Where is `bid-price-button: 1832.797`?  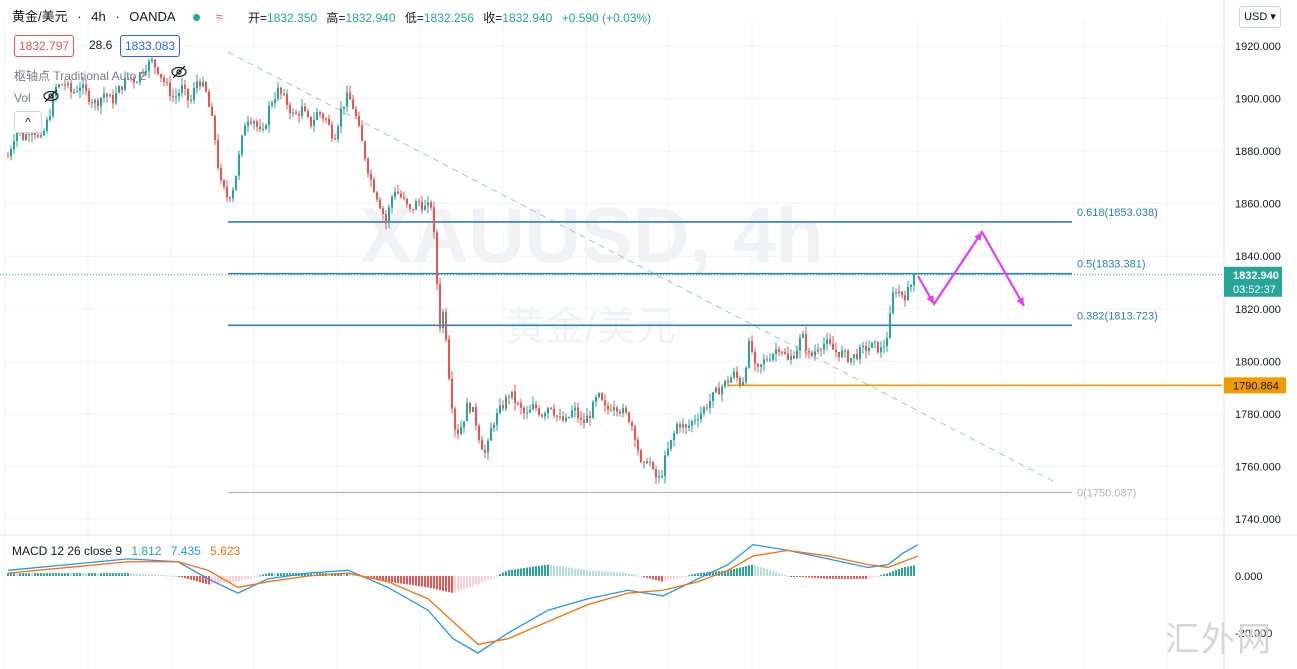 bid-price-button: 1832.797 is located at coordinates (44, 46).